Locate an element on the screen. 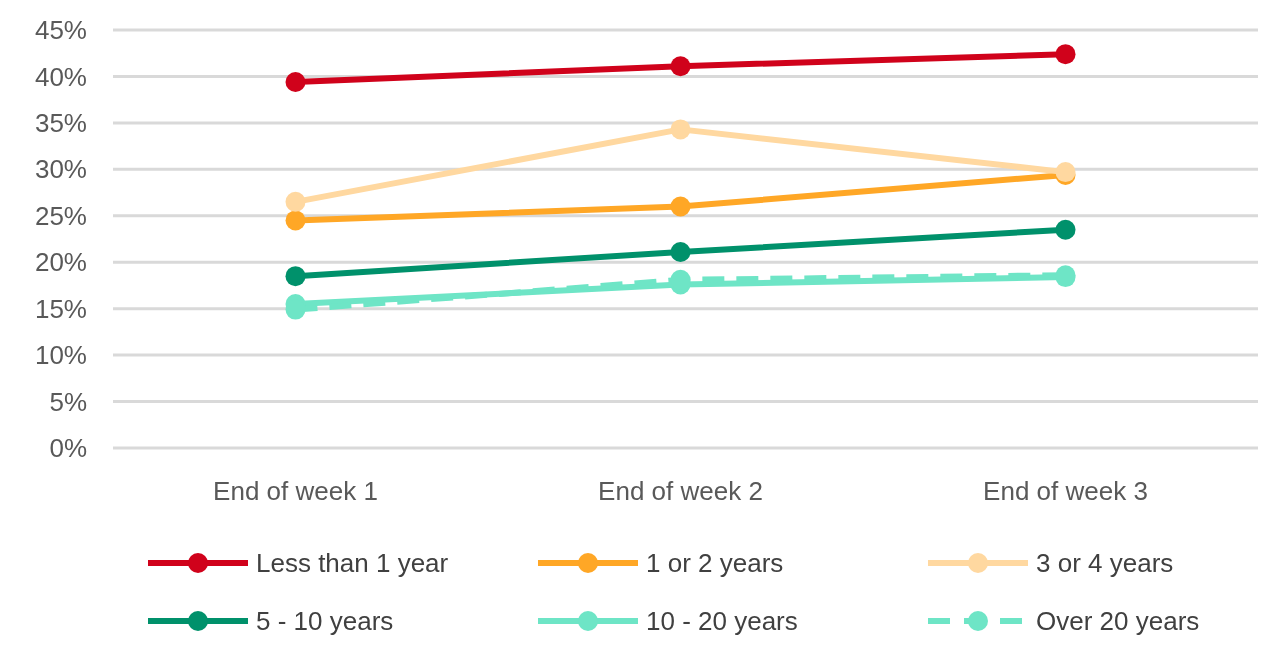 This screenshot has width=1266, height=657. y-tick-label: 15% is located at coordinates (60, 308).